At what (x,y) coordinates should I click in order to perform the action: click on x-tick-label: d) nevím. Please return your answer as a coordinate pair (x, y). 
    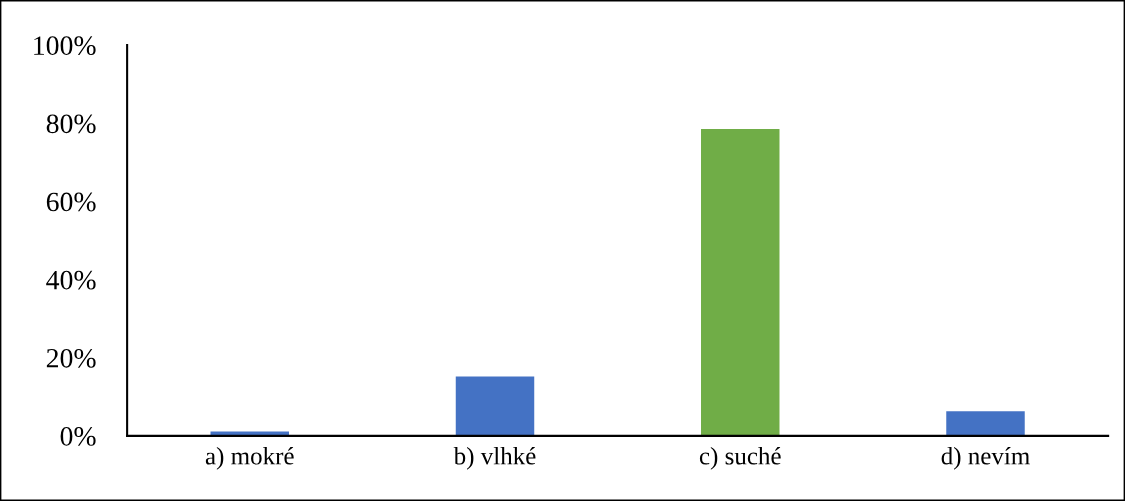
    Looking at the image, I should click on (985, 458).